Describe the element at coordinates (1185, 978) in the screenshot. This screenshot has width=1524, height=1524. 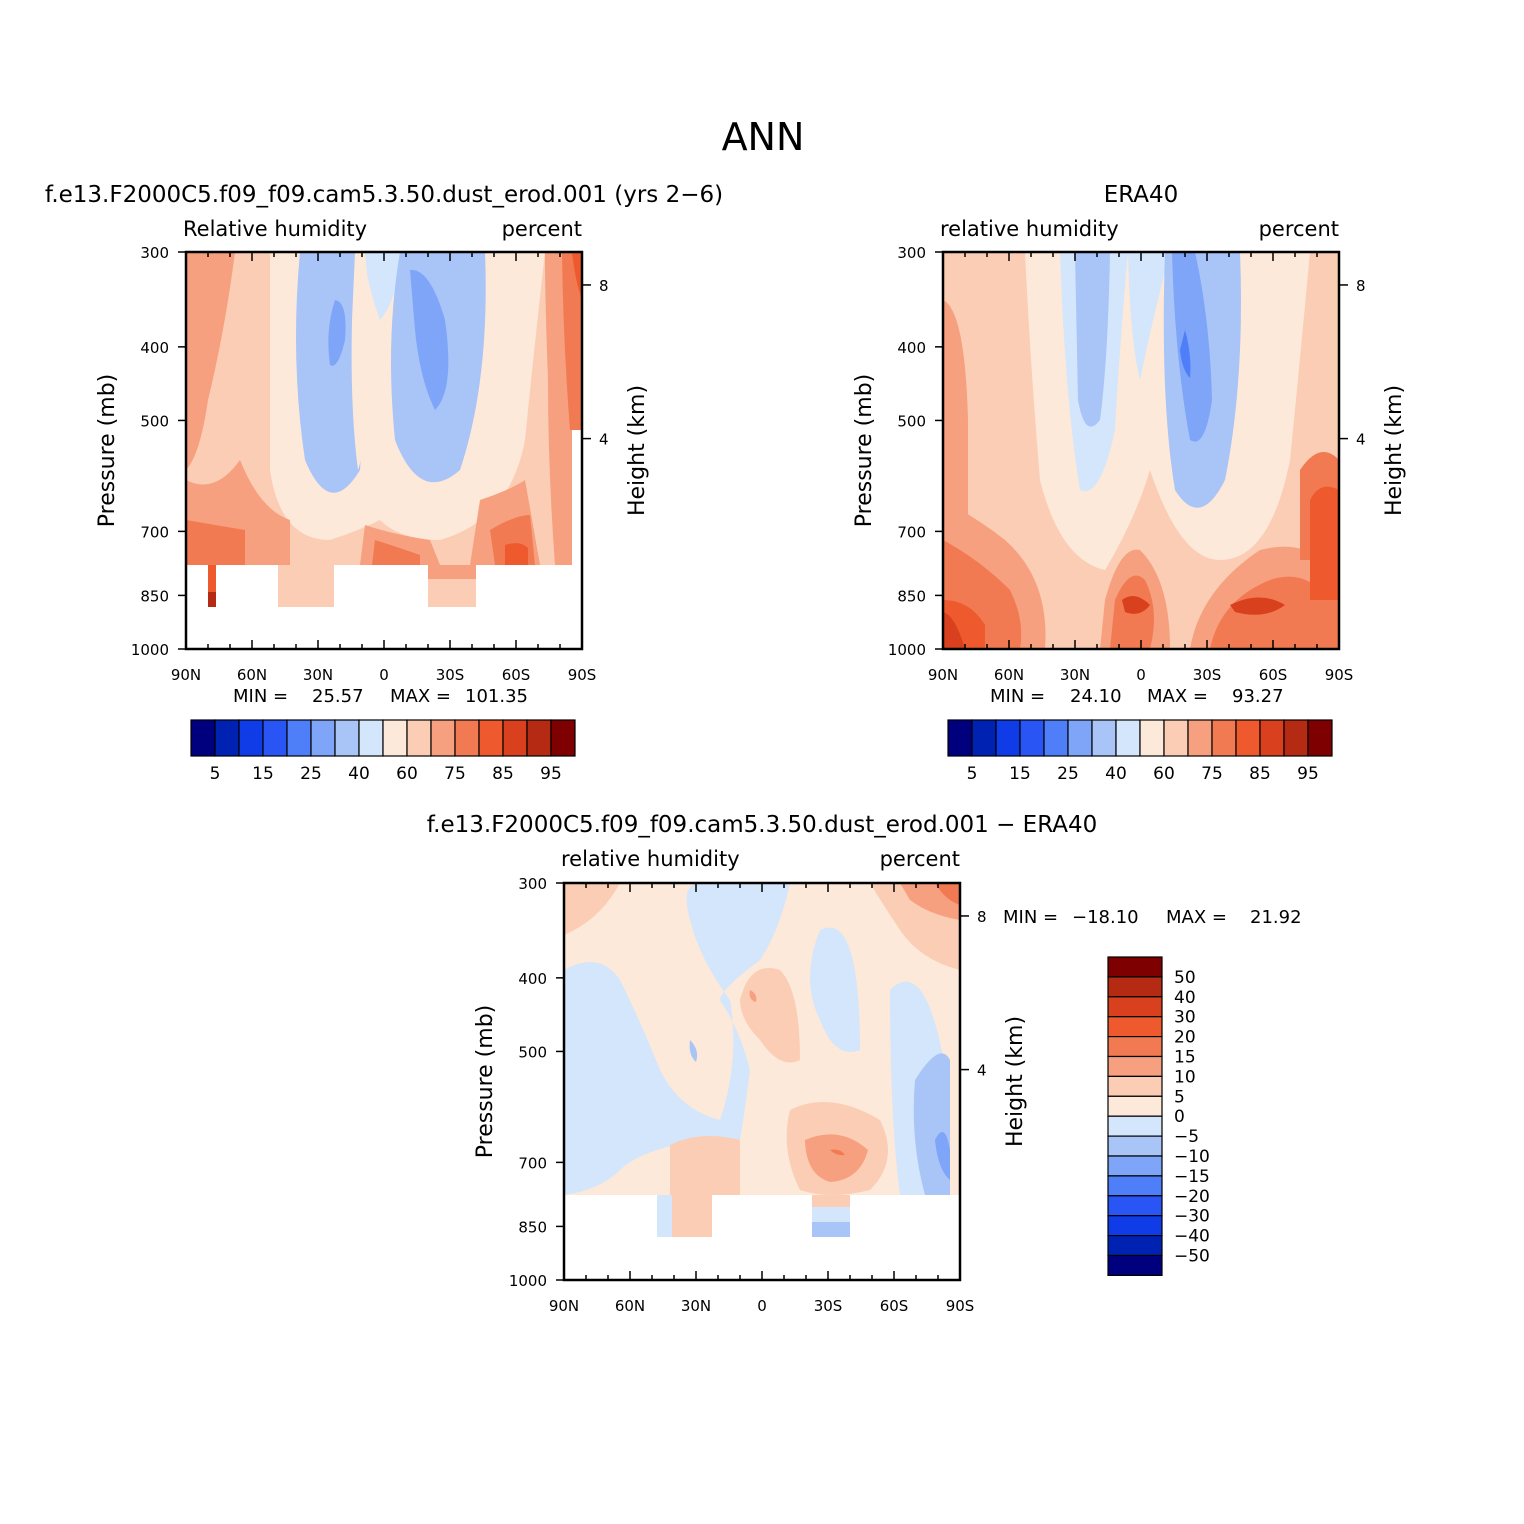
I see `colorbar-label: 50` at that location.